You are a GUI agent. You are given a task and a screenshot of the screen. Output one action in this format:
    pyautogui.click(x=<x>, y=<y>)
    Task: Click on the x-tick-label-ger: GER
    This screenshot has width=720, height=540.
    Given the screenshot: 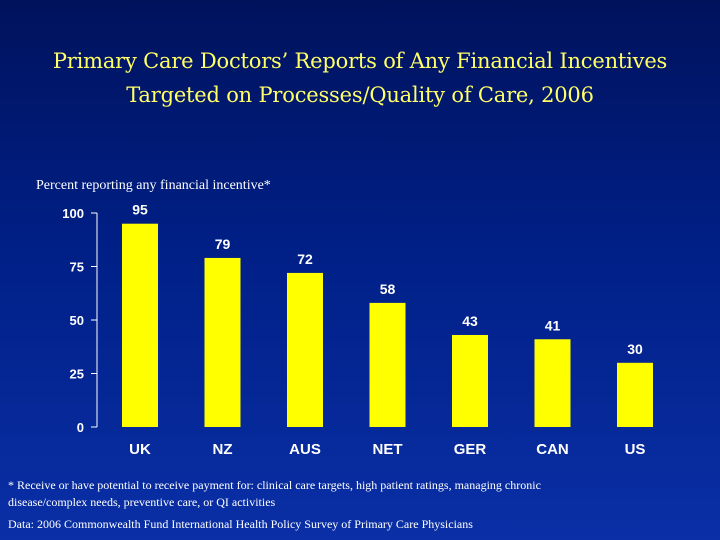 What is the action you would take?
    pyautogui.click(x=470, y=449)
    